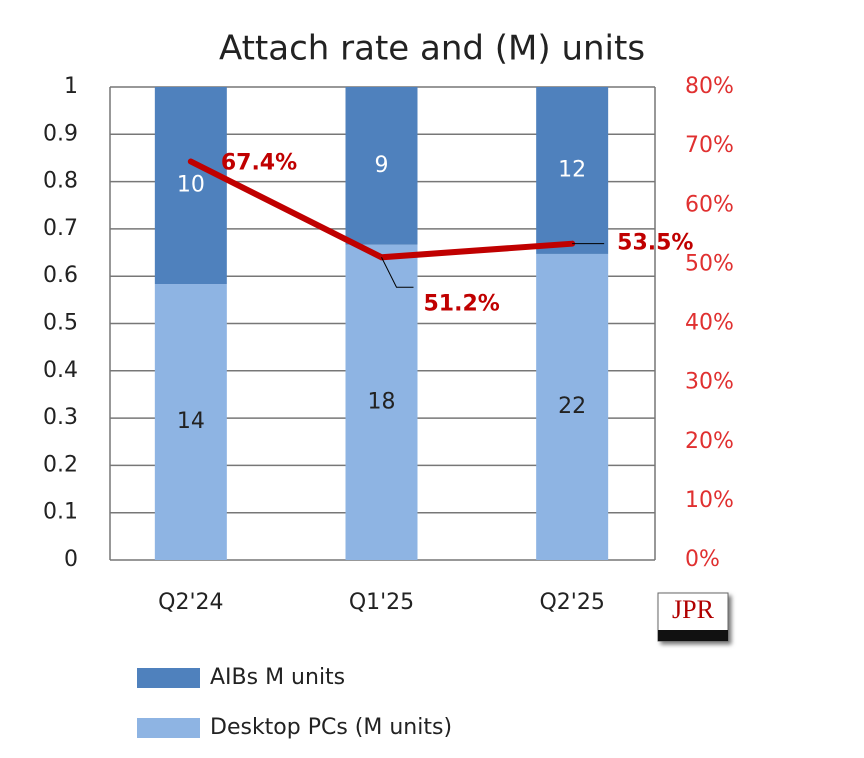 This screenshot has width=864, height=758. What do you see at coordinates (709, 323) in the screenshot?
I see `y2-tick-label: 40%` at bounding box center [709, 323].